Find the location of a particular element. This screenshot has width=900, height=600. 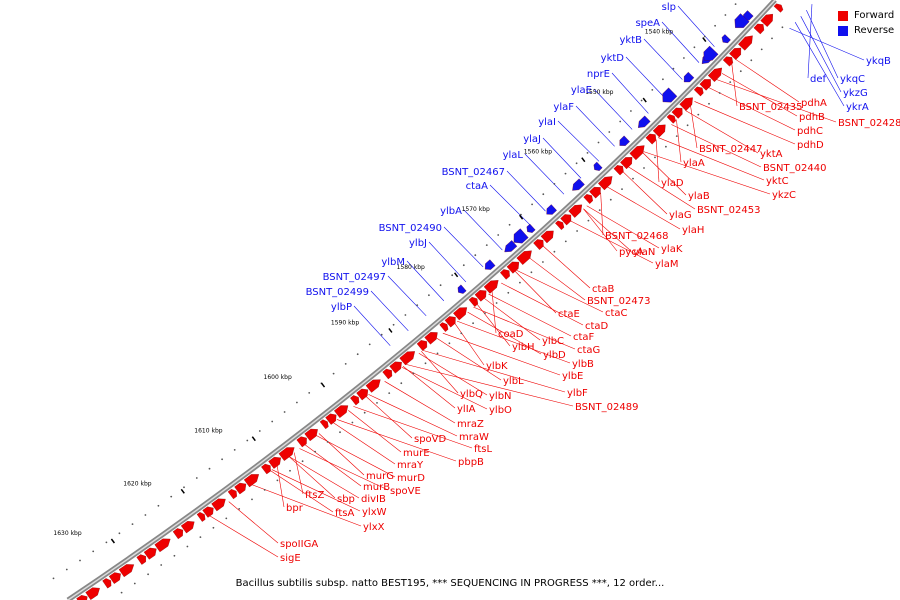

kbp-tick-label: 1580 kbp is located at coordinates (411, 267).